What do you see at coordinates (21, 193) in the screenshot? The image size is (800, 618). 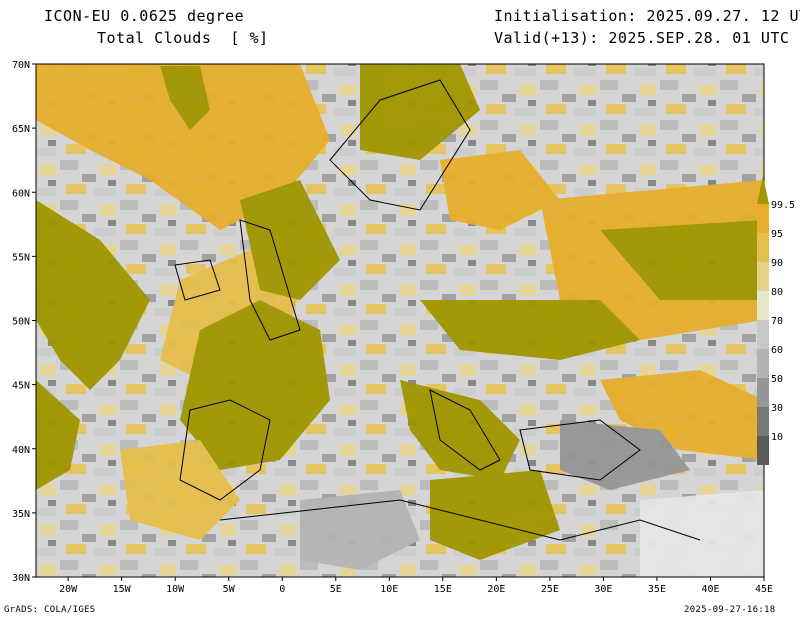 I see `lat-label: 60N` at bounding box center [21, 193].